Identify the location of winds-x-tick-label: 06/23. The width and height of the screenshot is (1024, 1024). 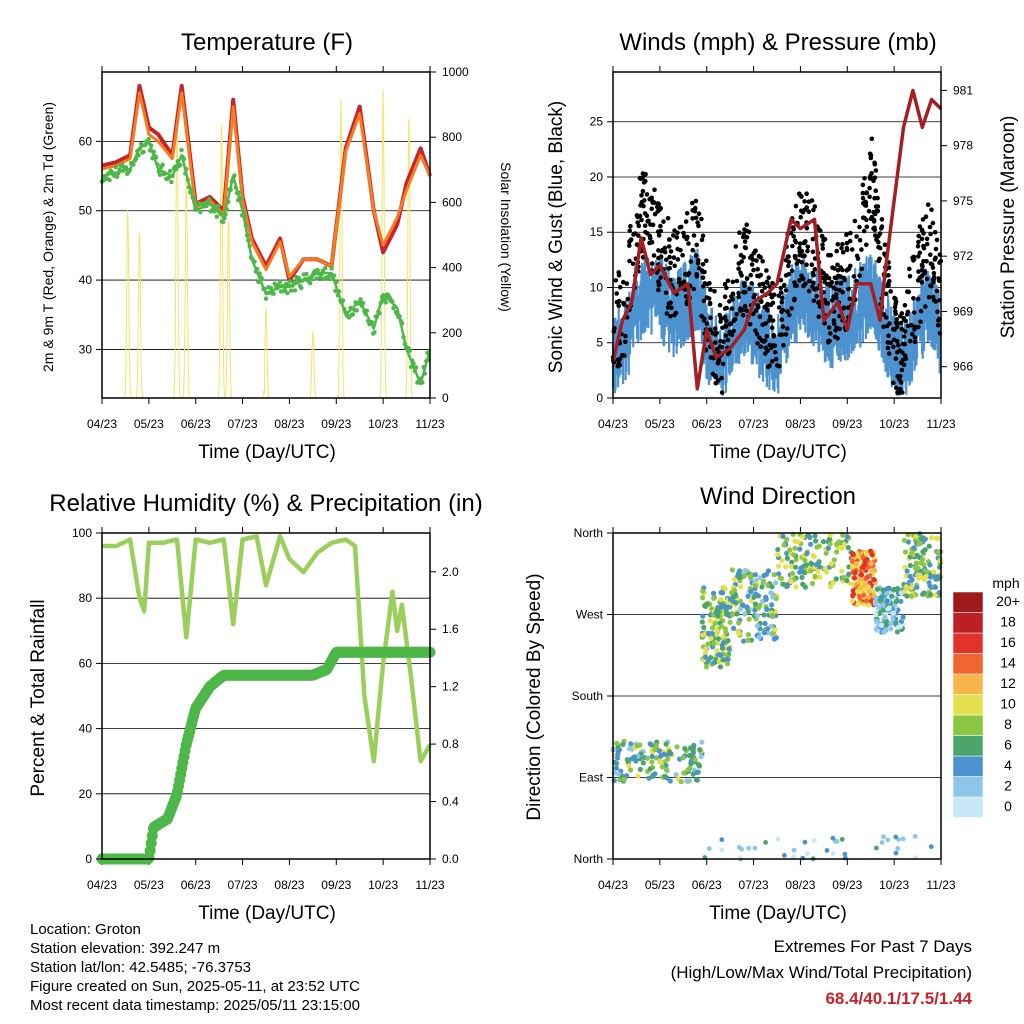
(707, 424).